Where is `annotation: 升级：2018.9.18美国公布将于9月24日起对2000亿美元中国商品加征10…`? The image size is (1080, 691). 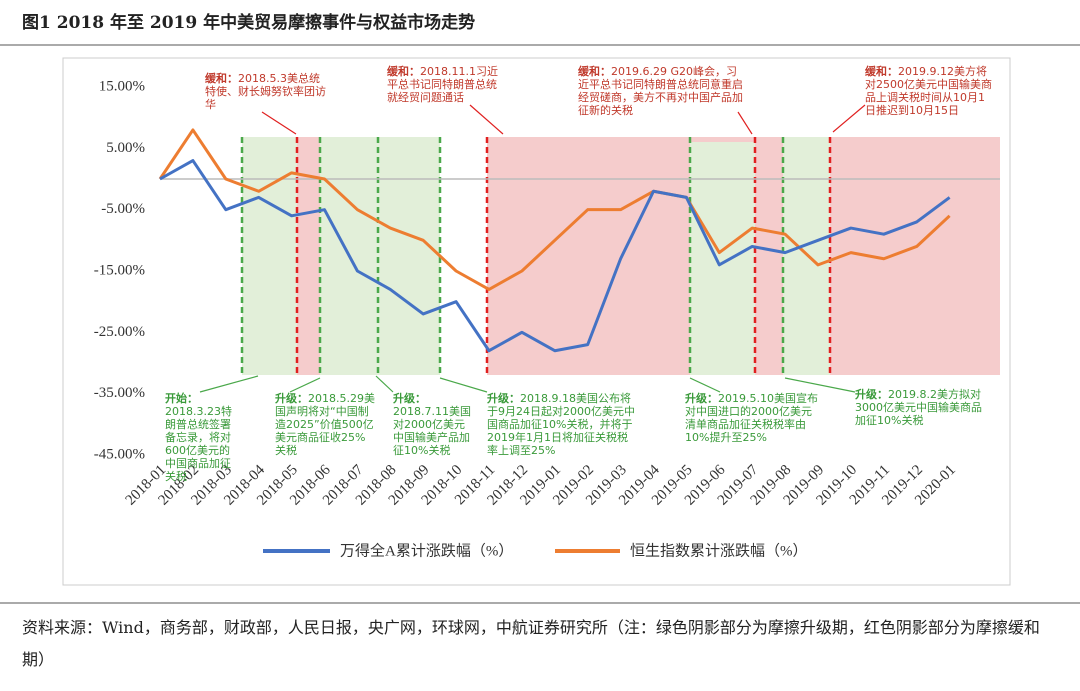 annotation: 升级：2018.9.18美国公布将于9月24日起对2000亿美元中国商品加征10… is located at coordinates (561, 424).